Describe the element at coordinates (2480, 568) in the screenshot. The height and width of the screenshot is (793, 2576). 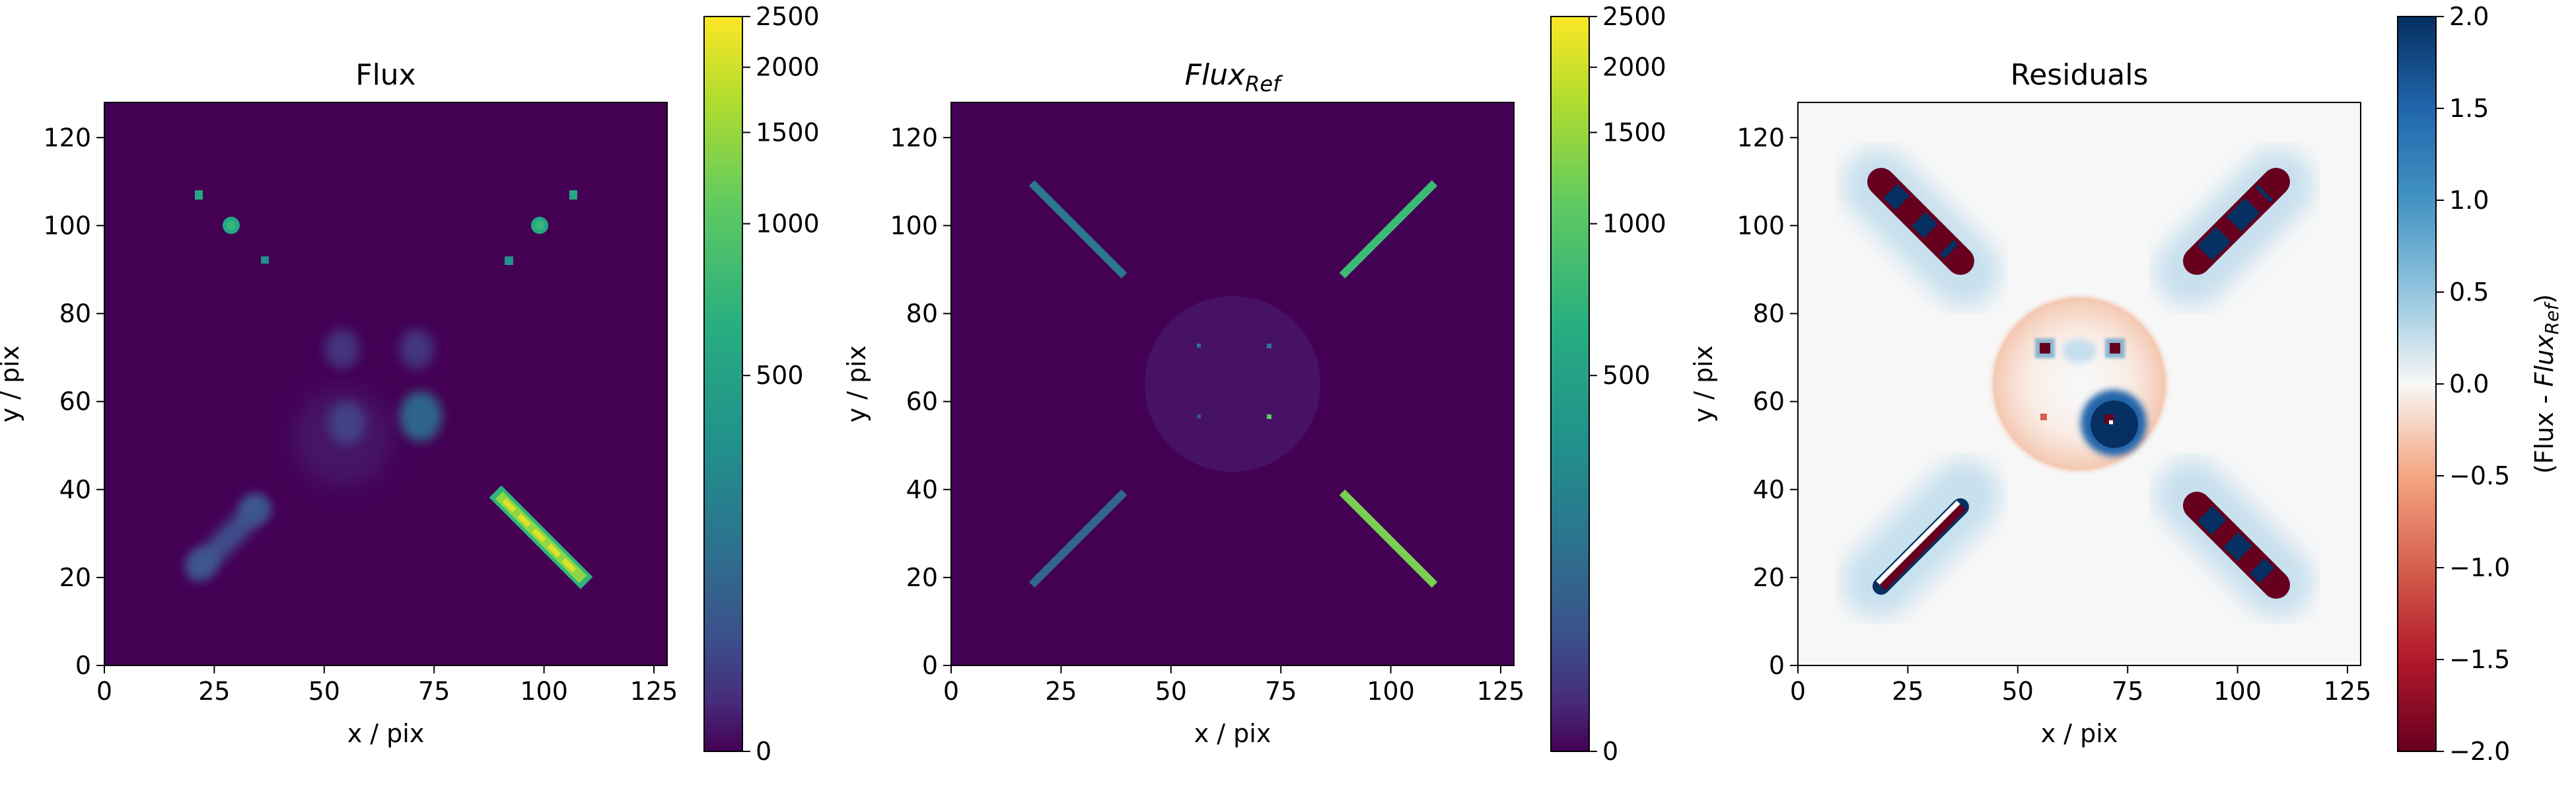
I see `colorbar-tick-label: −1.0` at that location.